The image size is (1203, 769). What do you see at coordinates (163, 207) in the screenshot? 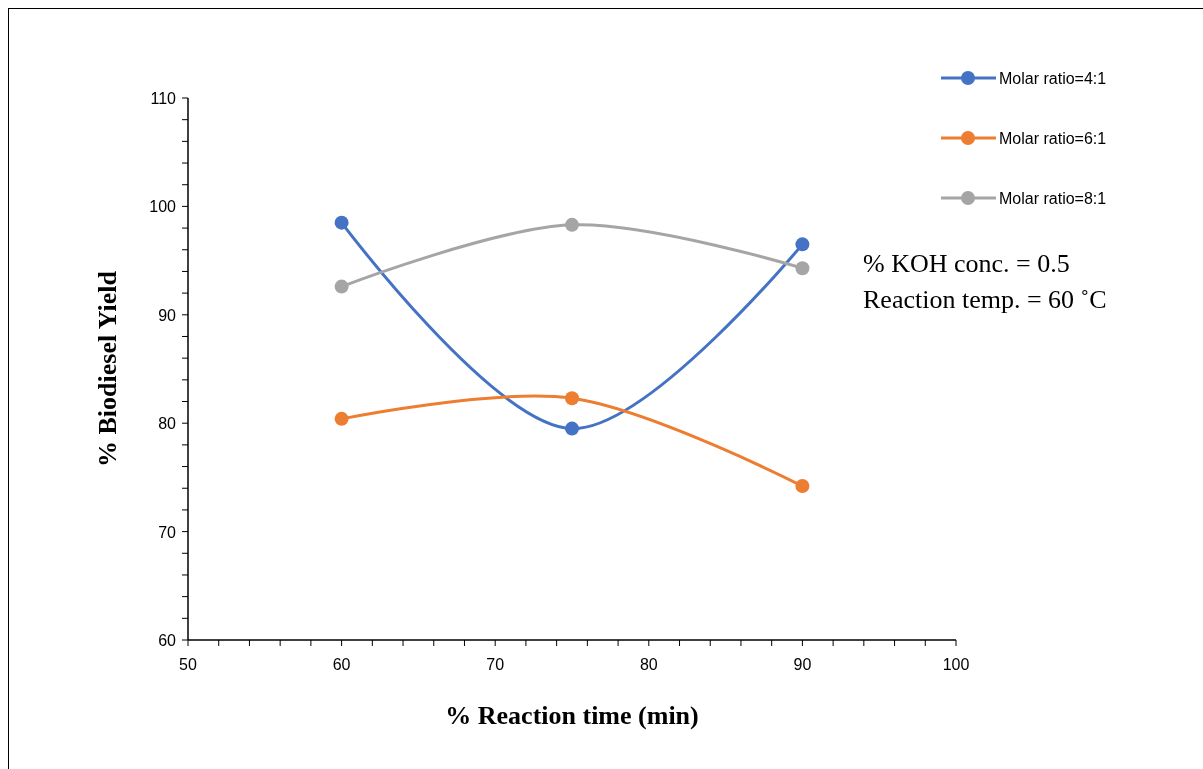
I see `y-tick-label: 100` at bounding box center [163, 207].